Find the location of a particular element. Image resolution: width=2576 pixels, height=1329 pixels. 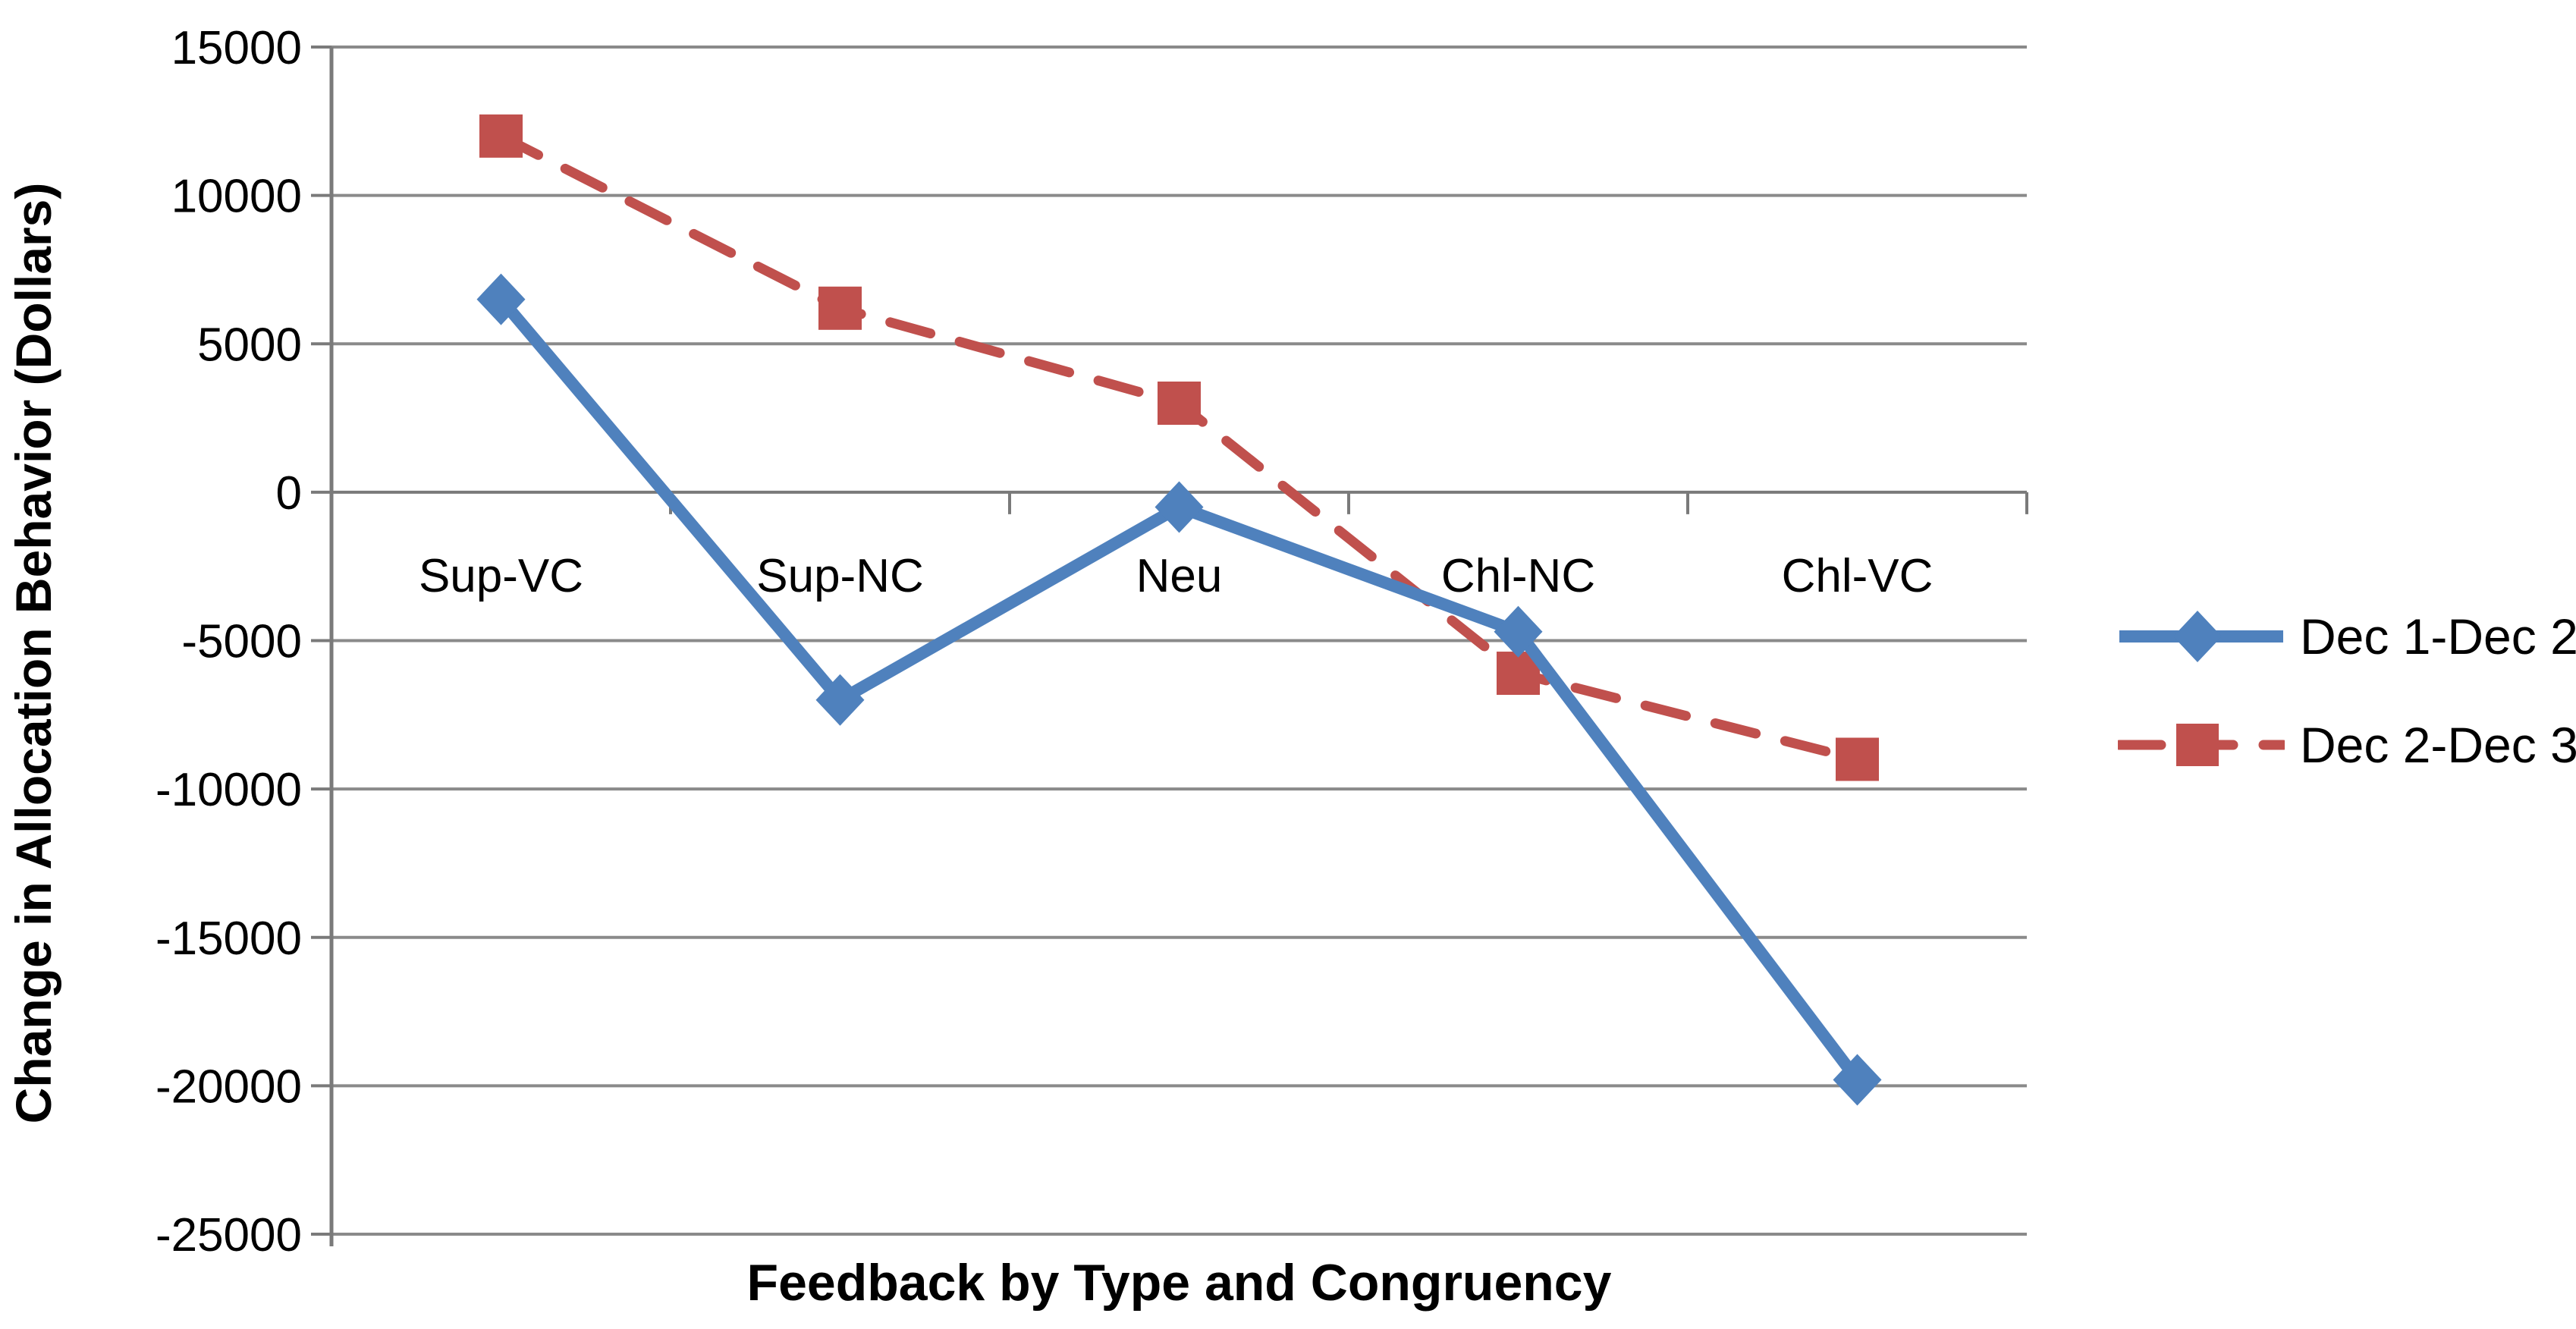

y-tick-label: 5000 is located at coordinates (249, 345).